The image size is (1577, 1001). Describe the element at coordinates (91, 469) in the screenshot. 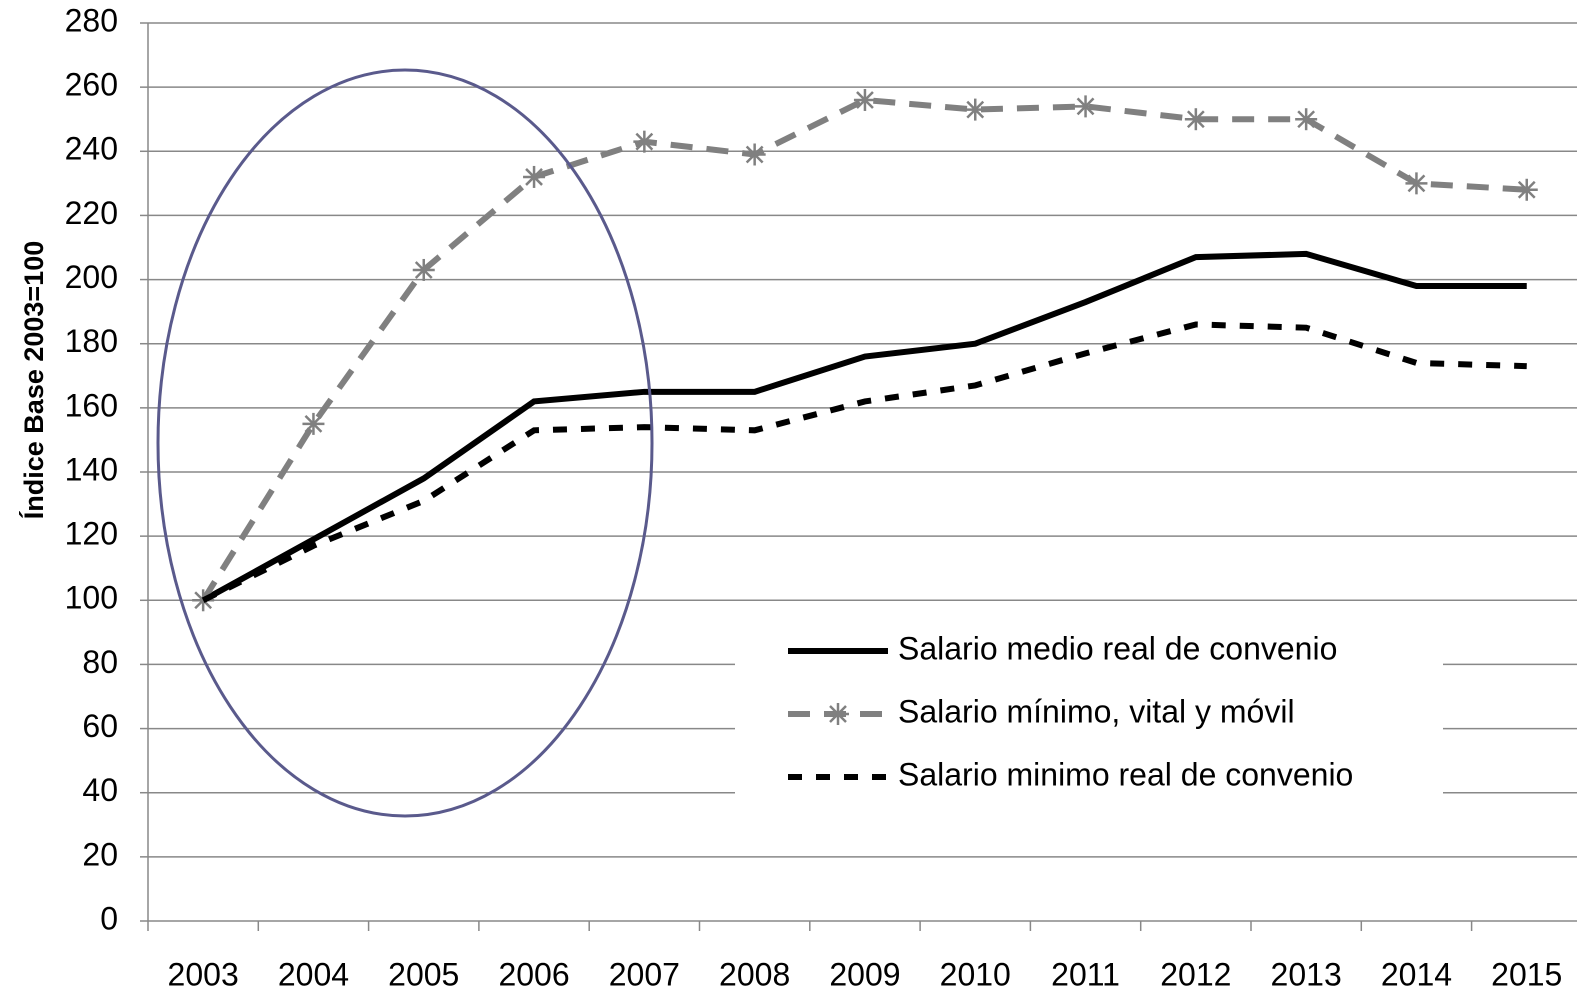

I see `y-tick-label: 140` at that location.